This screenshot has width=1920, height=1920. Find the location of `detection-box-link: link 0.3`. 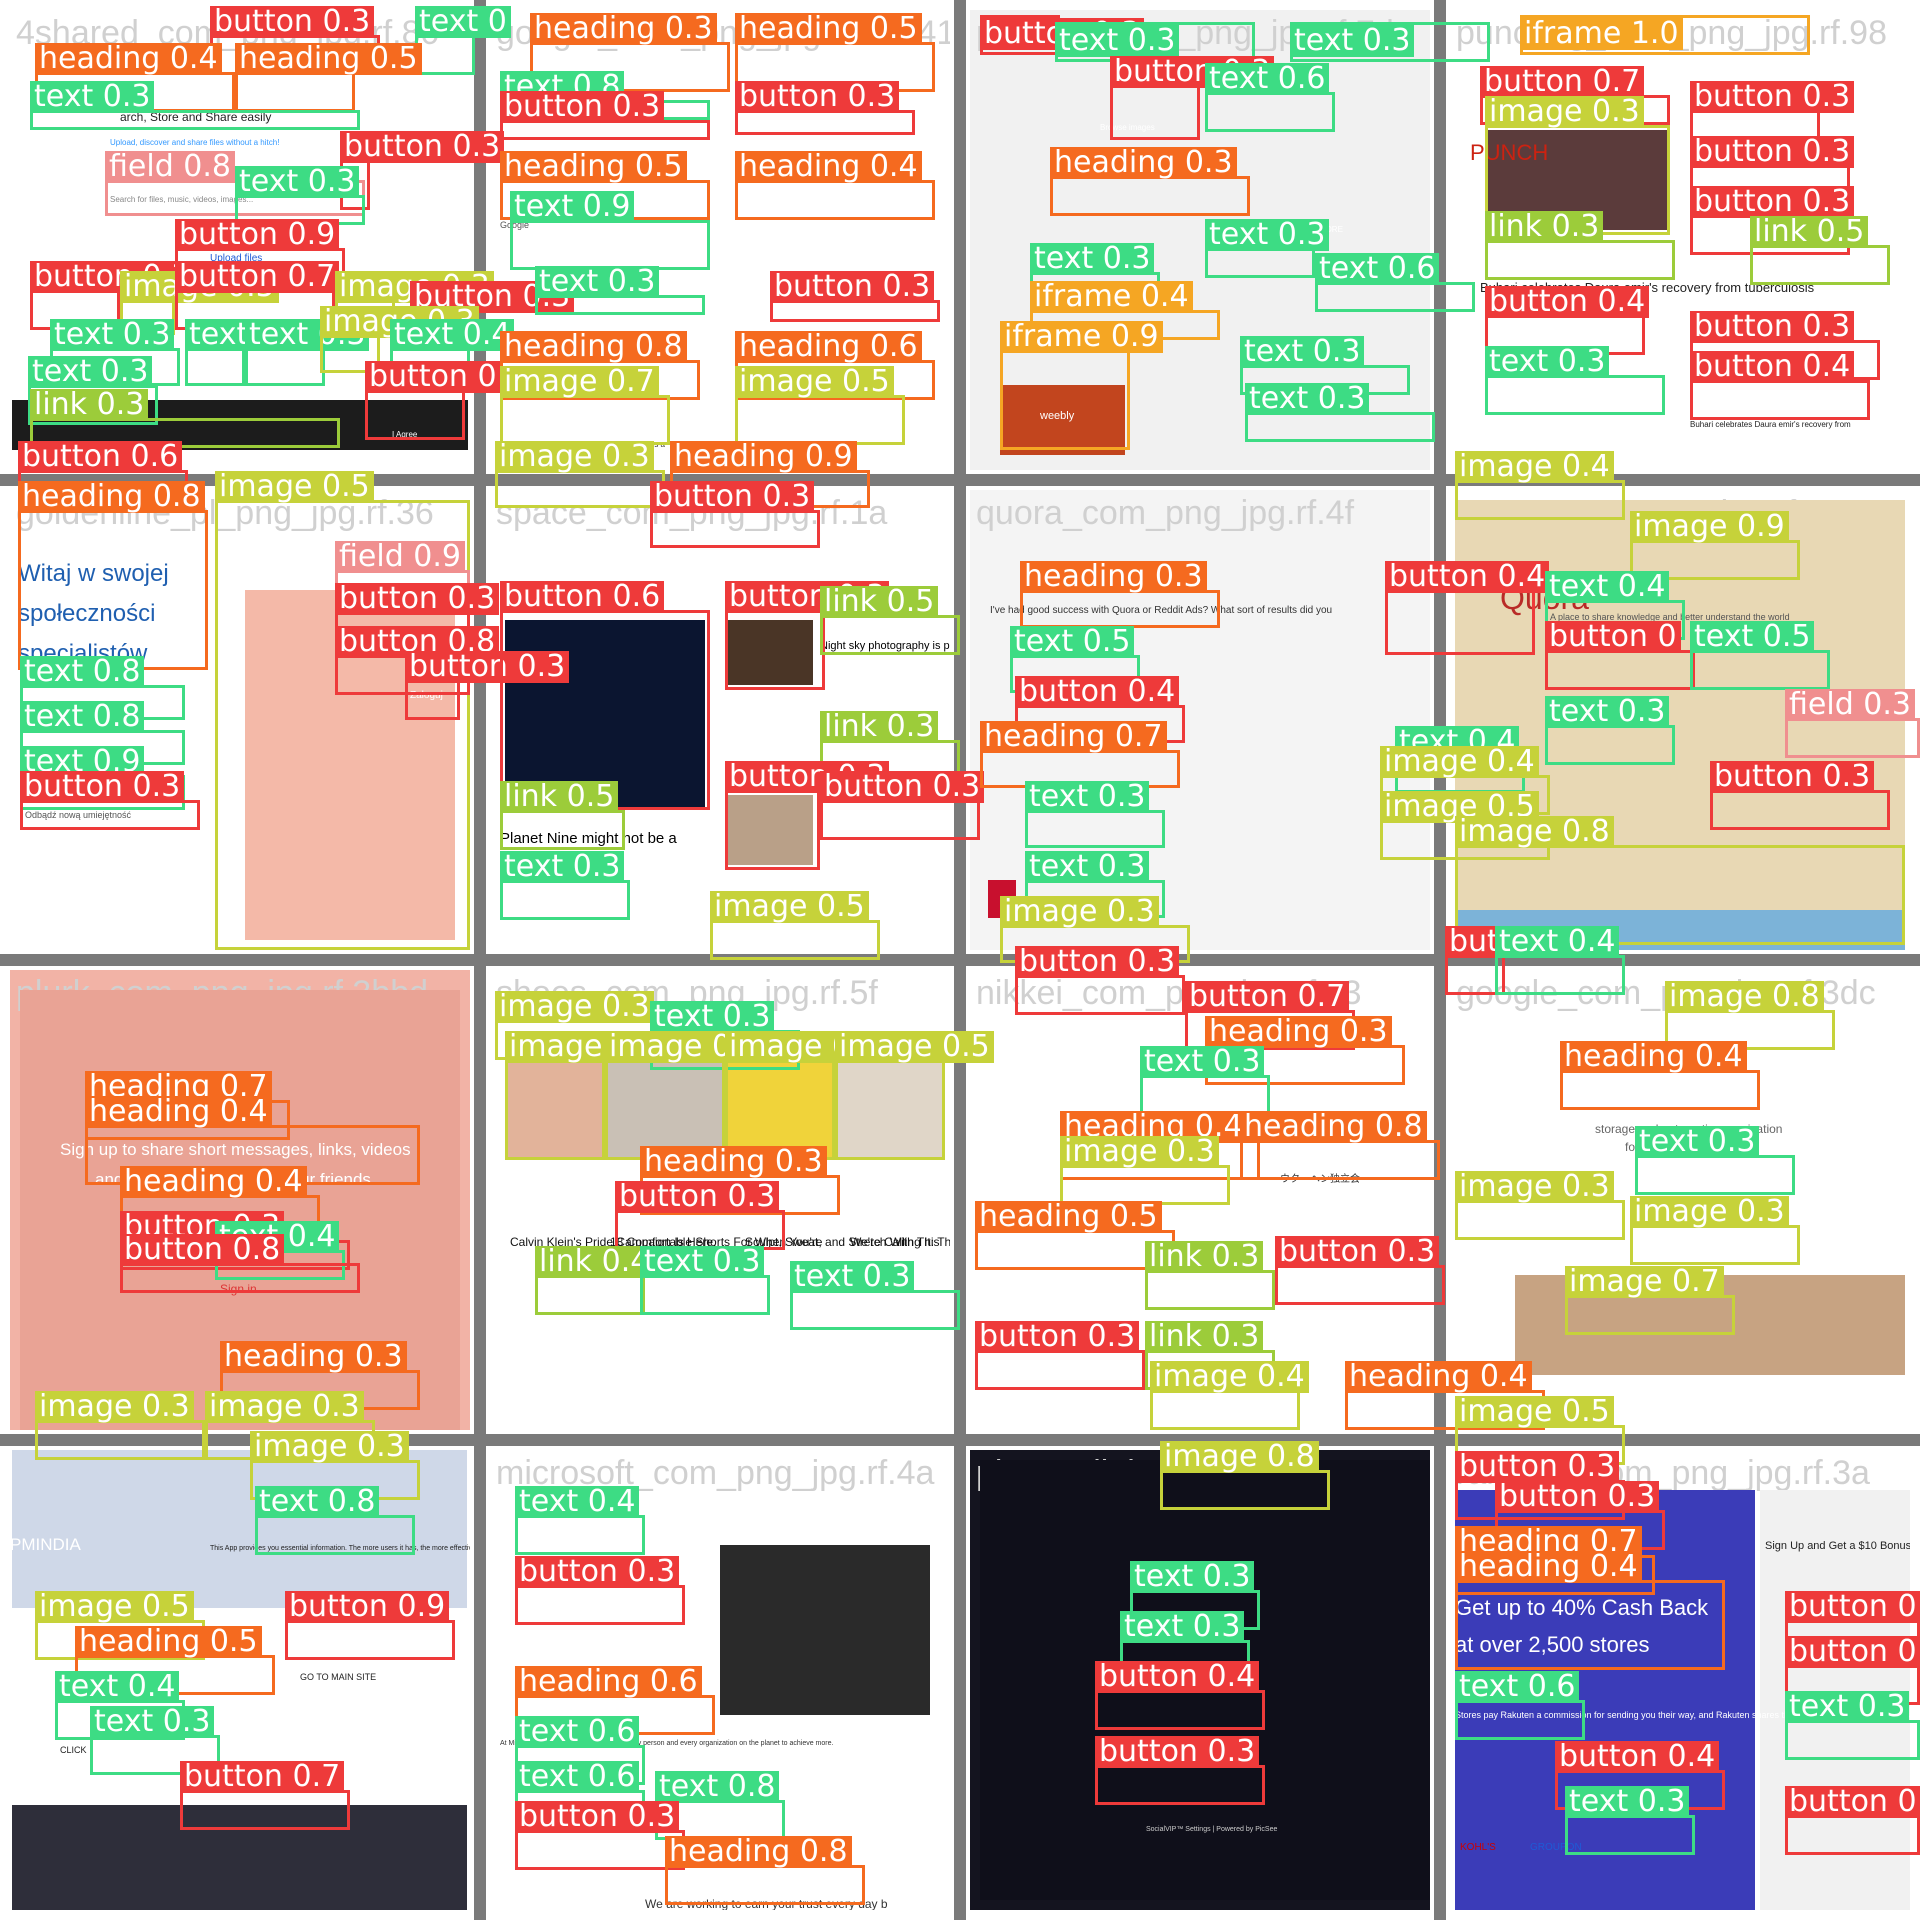

detection-box-link: link 0.3 is located at coordinates (185, 418).